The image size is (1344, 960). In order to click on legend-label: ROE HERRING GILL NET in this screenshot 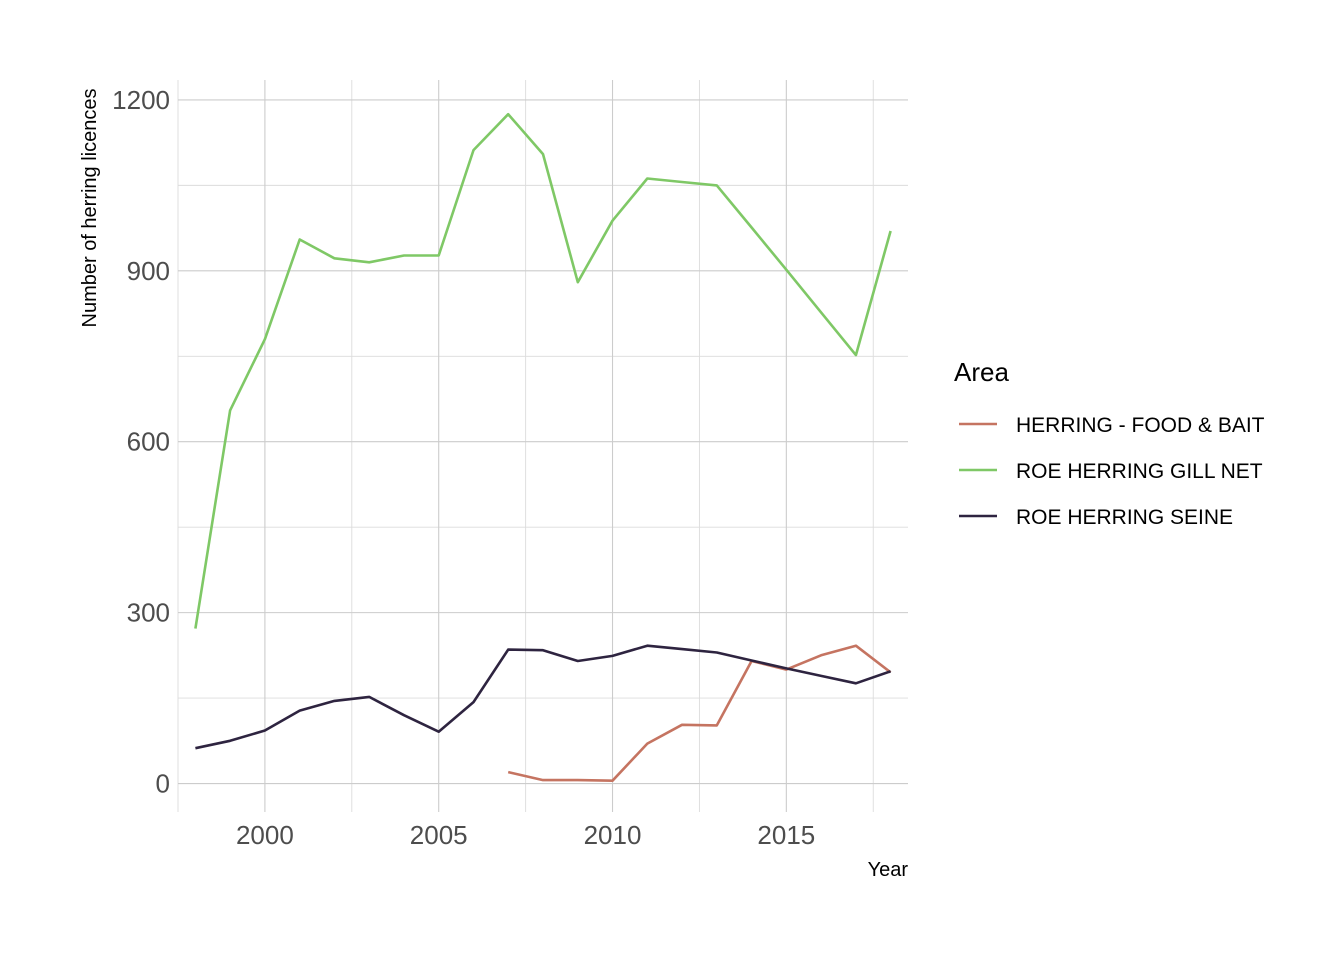, I will do `click(1139, 471)`.